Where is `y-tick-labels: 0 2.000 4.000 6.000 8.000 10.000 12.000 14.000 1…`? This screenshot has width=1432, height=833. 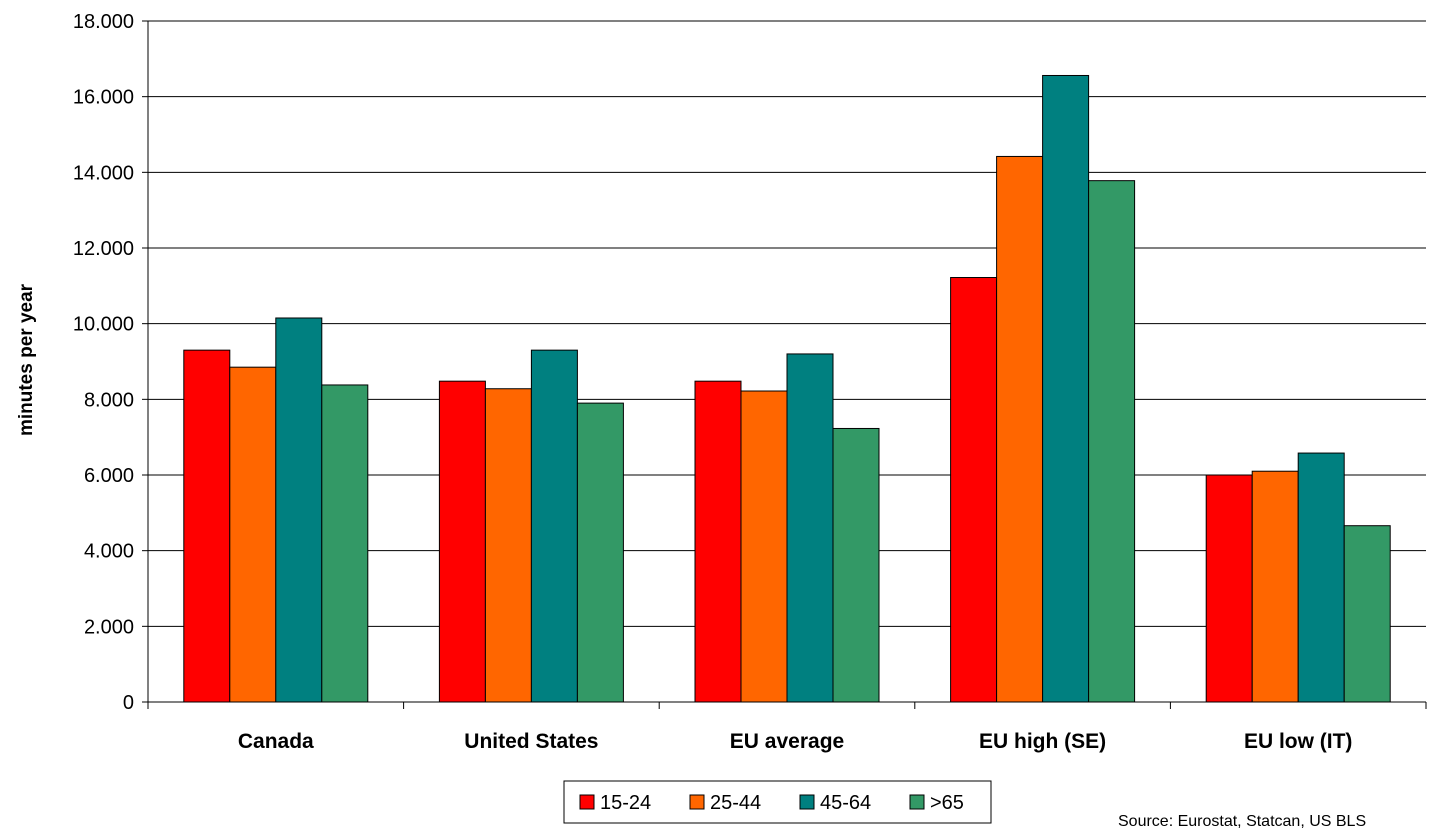 y-tick-labels: 0 2.000 4.000 6.000 8.000 10.000 12.000 14.000 1… is located at coordinates (103, 362).